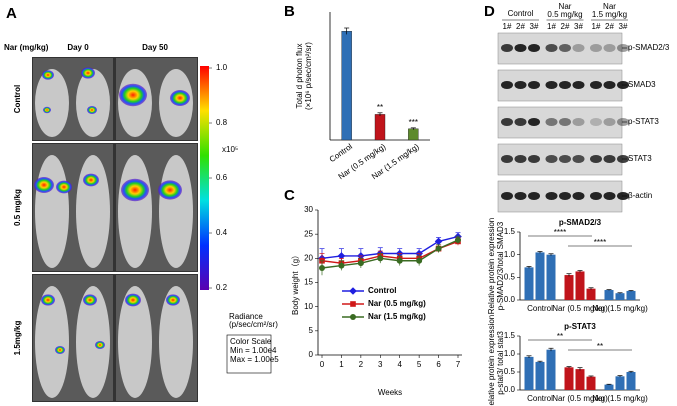  I want to click on color-scale-text: Color Scale, so click(251, 341).